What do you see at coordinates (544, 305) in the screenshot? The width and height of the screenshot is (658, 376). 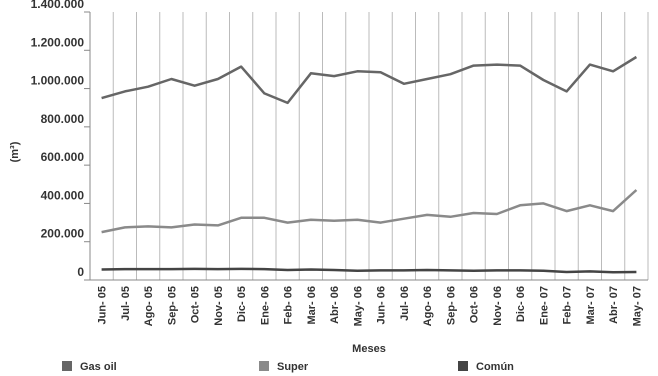 I see `x-tick-label: Ene- 07` at bounding box center [544, 305].